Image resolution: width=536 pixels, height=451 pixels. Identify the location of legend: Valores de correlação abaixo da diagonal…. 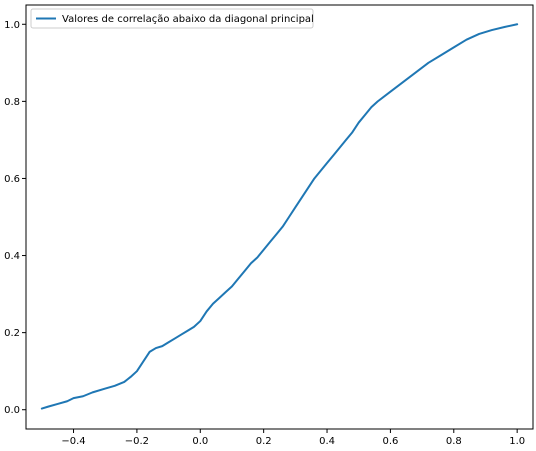
(172, 18).